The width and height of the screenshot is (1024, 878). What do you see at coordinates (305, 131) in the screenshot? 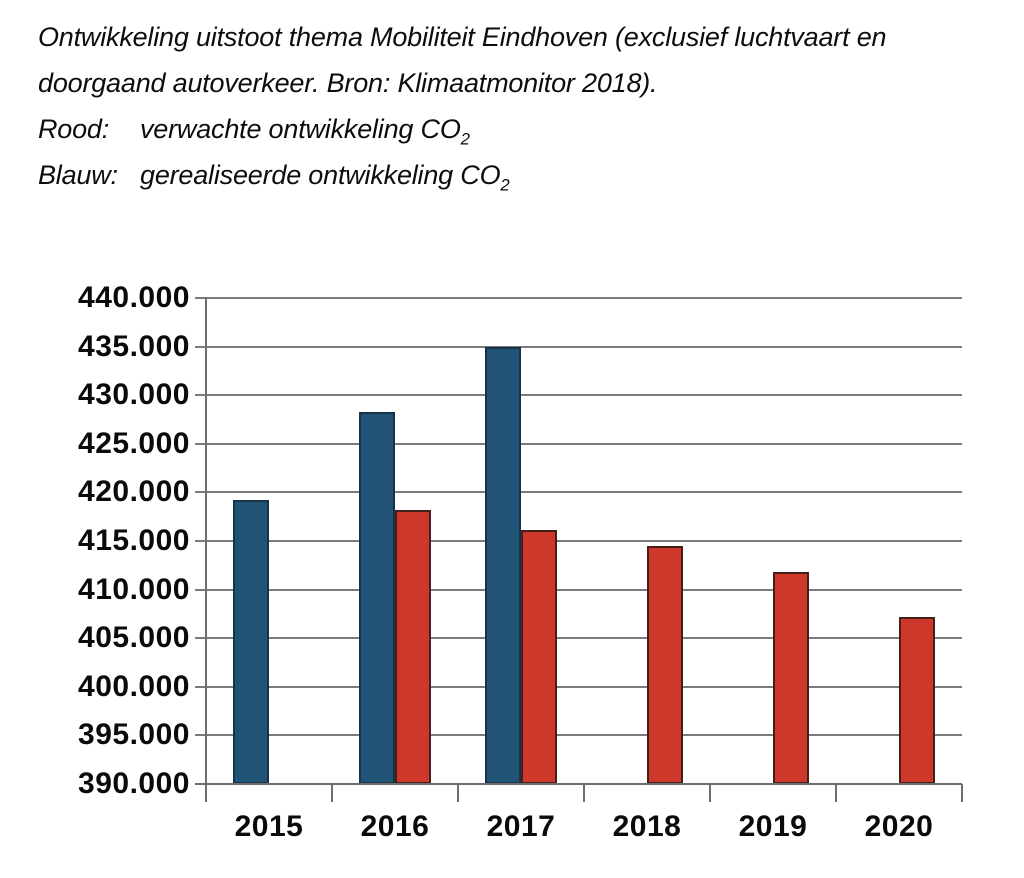
I see `legend-red-desc: verwachte ontwikkeling CO2` at bounding box center [305, 131].